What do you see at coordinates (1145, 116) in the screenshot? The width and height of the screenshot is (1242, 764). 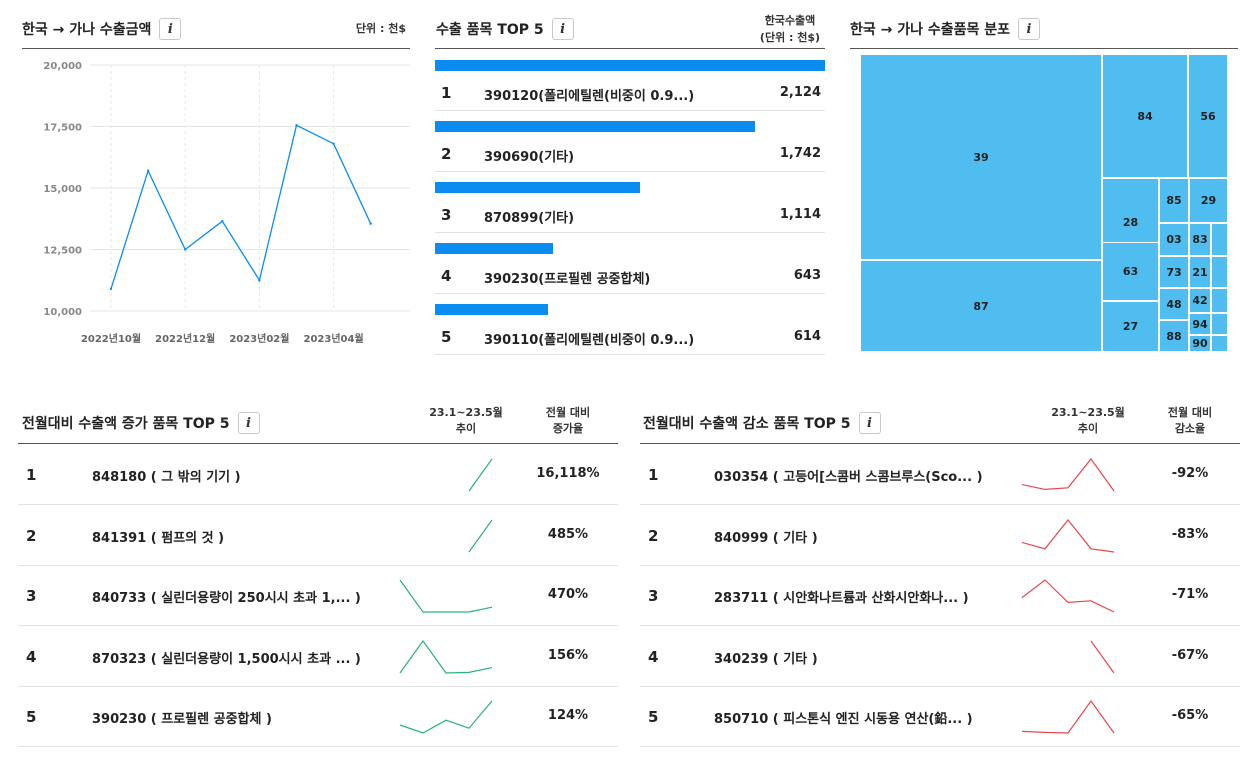 I see `treemap-cell: 84` at bounding box center [1145, 116].